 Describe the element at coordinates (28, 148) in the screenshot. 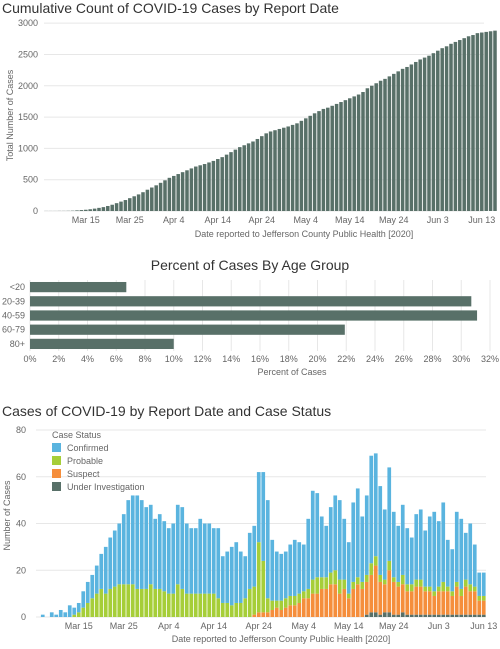

I see `y-tick-label: 1000` at that location.